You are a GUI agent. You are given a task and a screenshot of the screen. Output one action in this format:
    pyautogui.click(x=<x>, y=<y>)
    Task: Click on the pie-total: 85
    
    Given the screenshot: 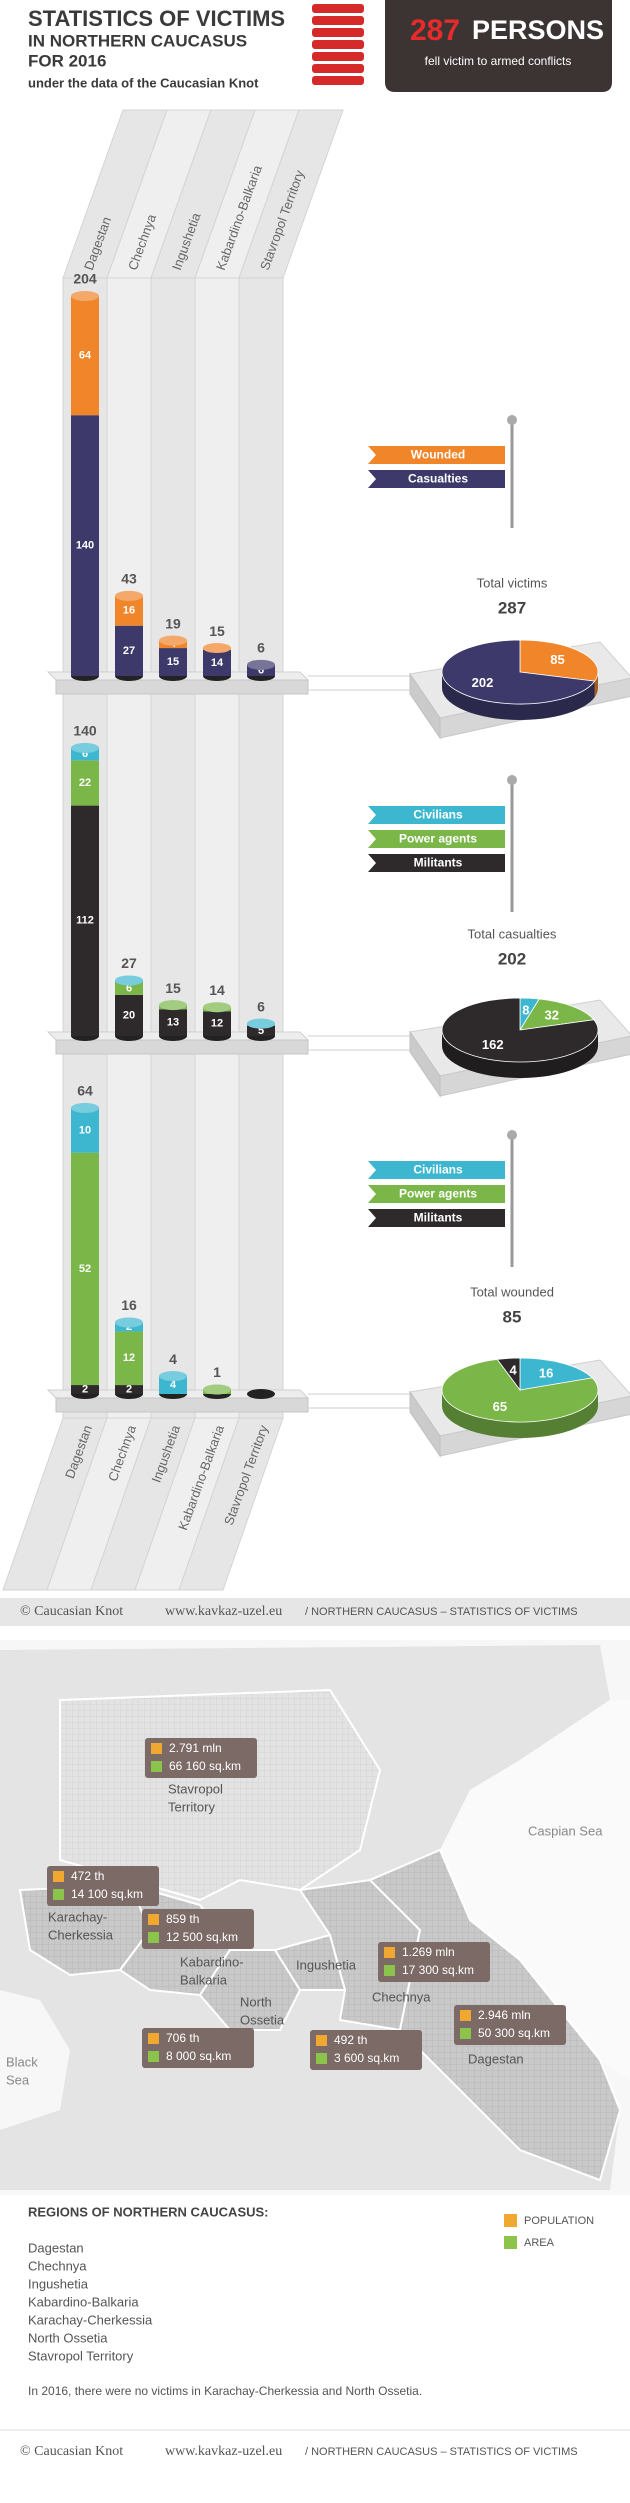 What is the action you would take?
    pyautogui.click(x=512, y=1316)
    